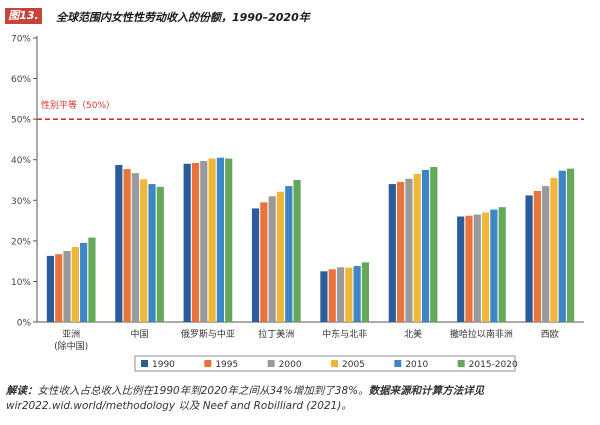  What do you see at coordinates (78, 105) in the screenshot?
I see `reference-line-label: 性别平等（50%）` at bounding box center [78, 105].